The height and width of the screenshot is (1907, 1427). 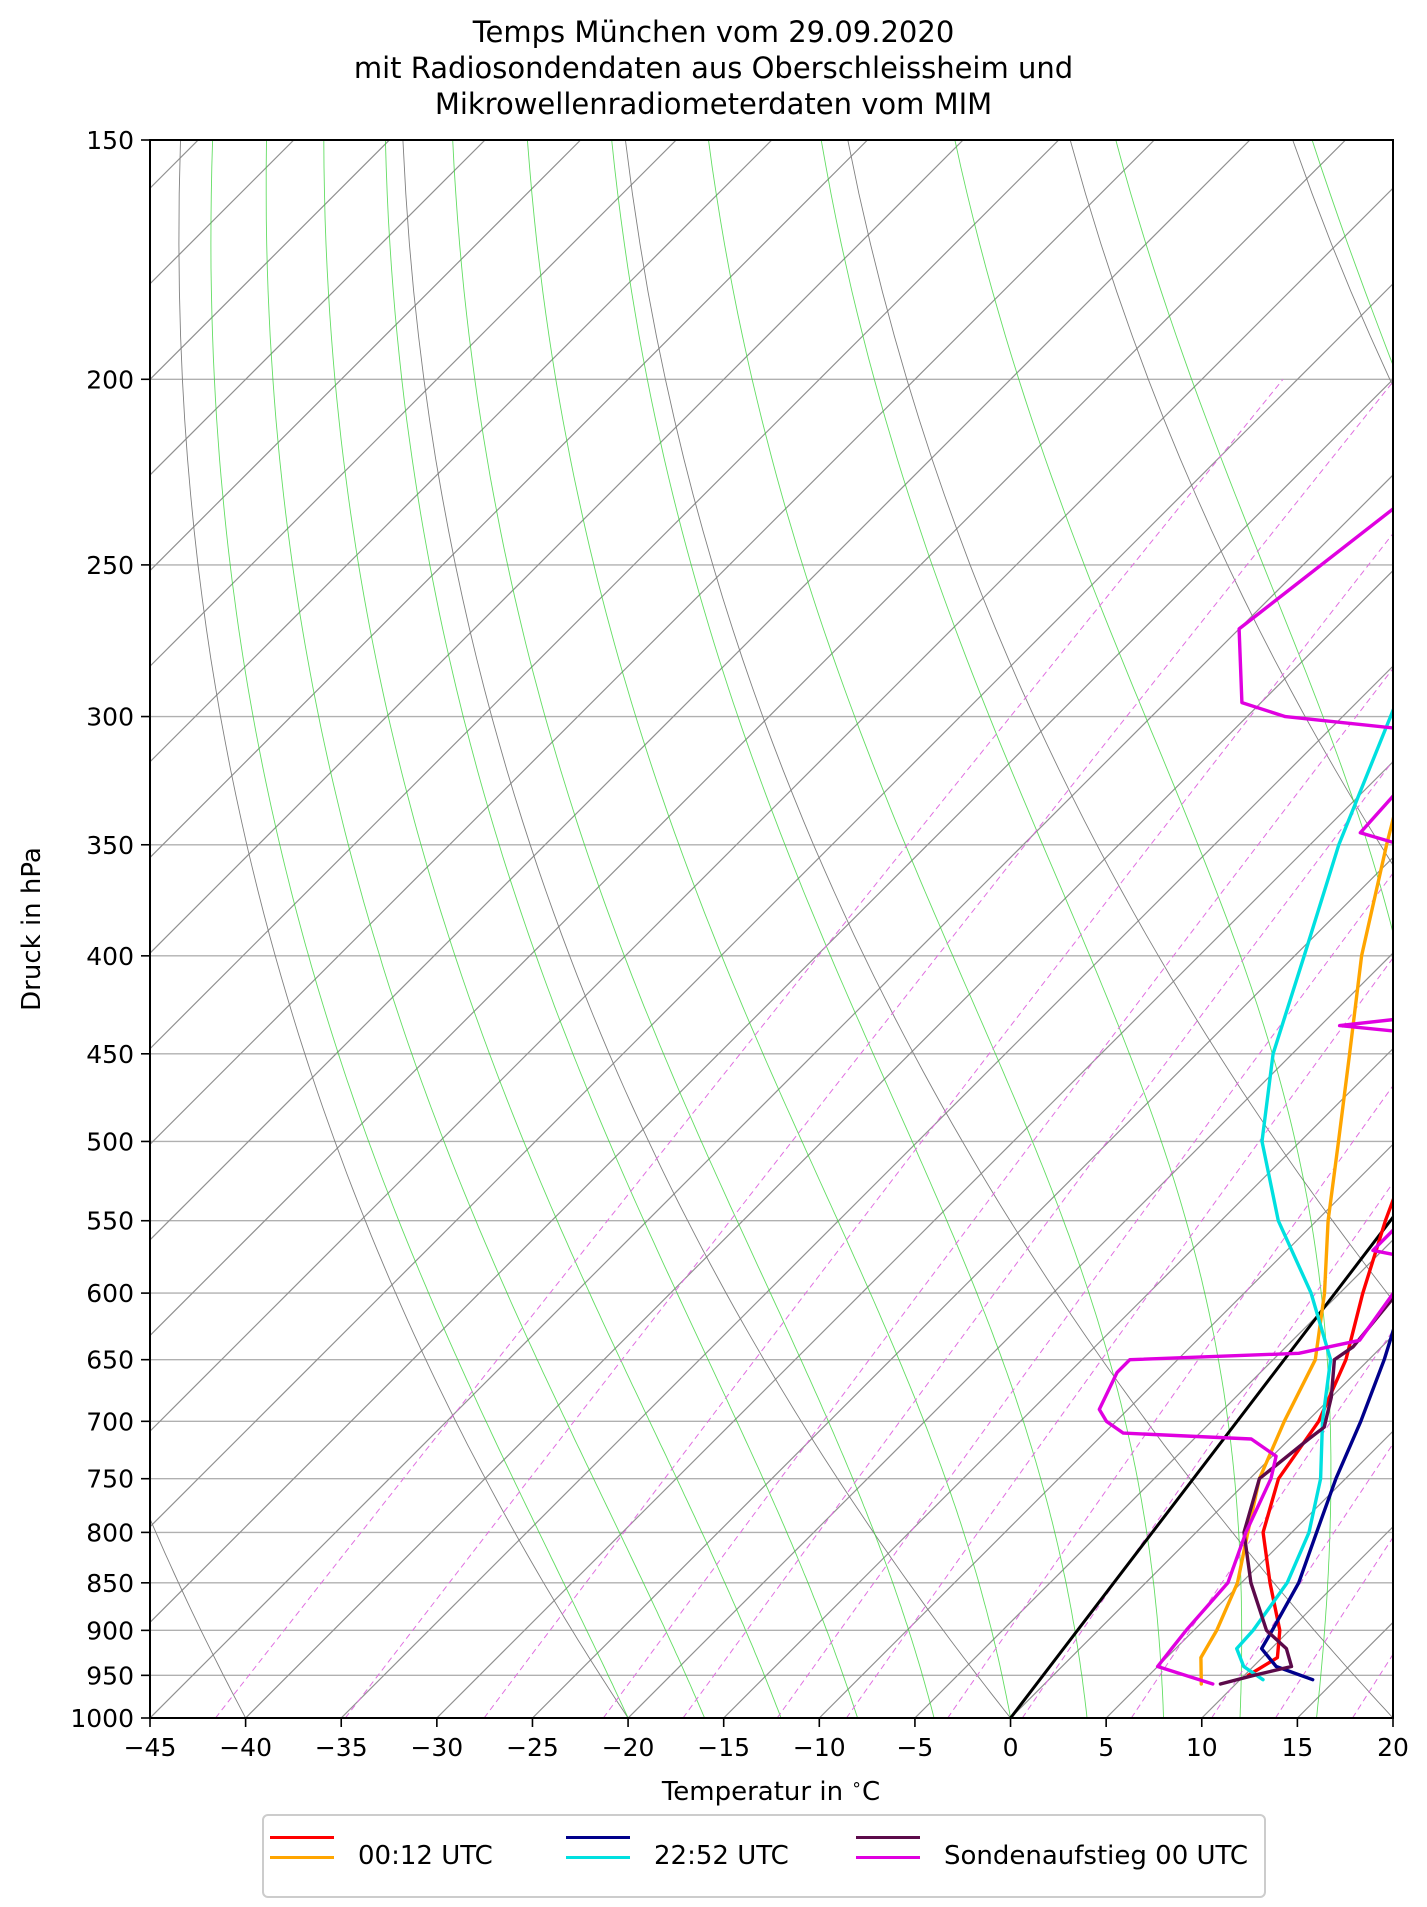 I want to click on legend-label: 00:12 UTC, so click(x=425, y=1856).